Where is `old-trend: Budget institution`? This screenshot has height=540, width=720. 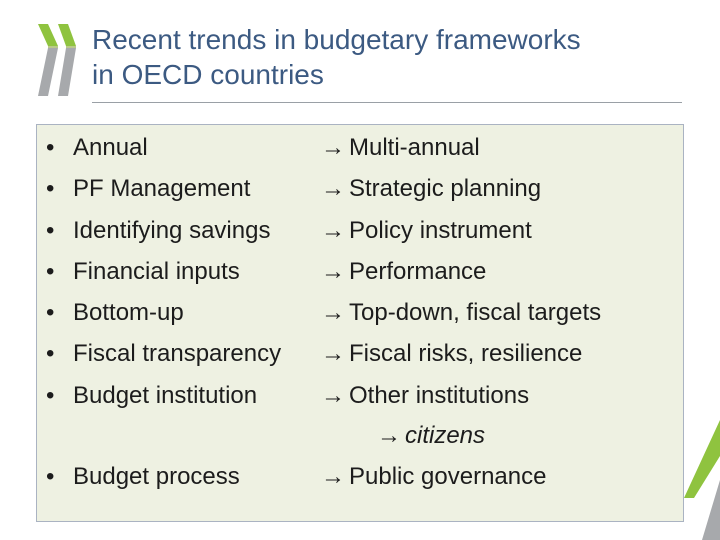
old-trend: Budget institution is located at coordinates (165, 395).